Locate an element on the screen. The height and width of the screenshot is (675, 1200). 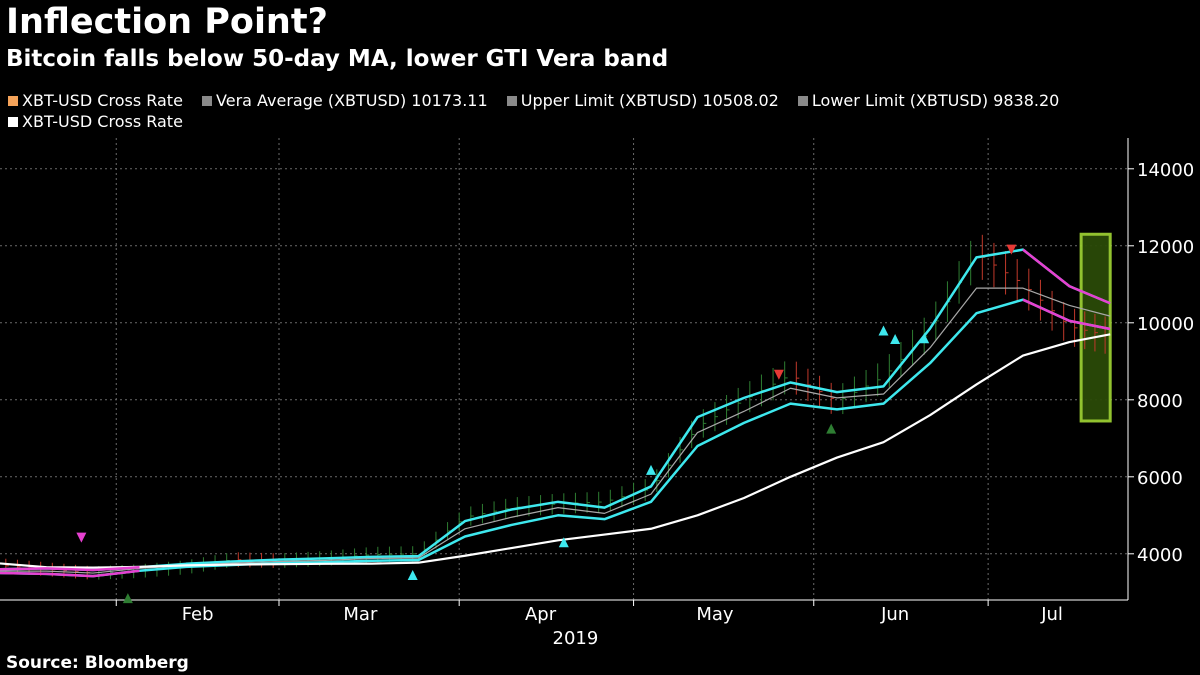
y-tick-label: 14000 is located at coordinates (1165, 170).